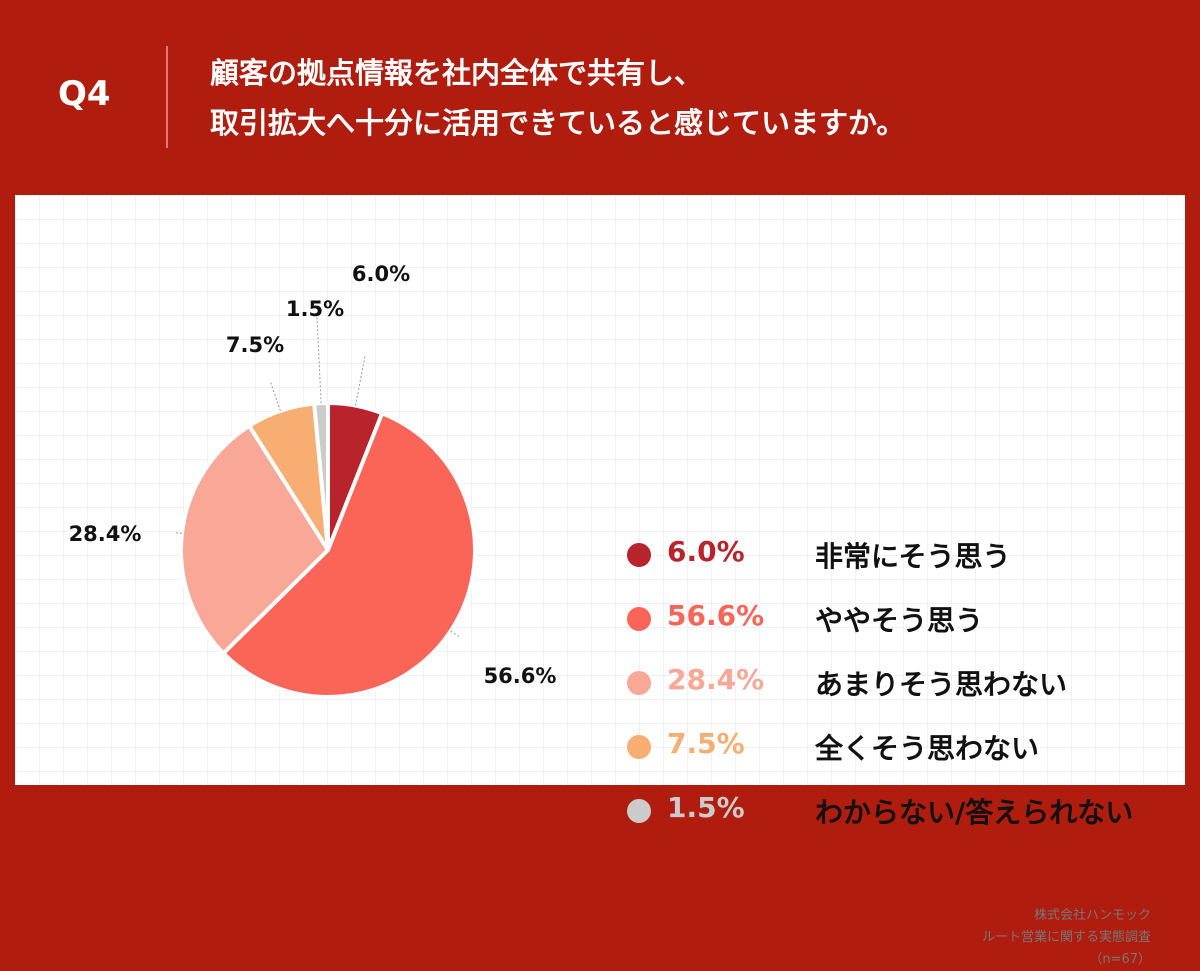 This screenshot has width=1200, height=971. I want to click on pie-data-label: 6.0%, so click(381, 274).